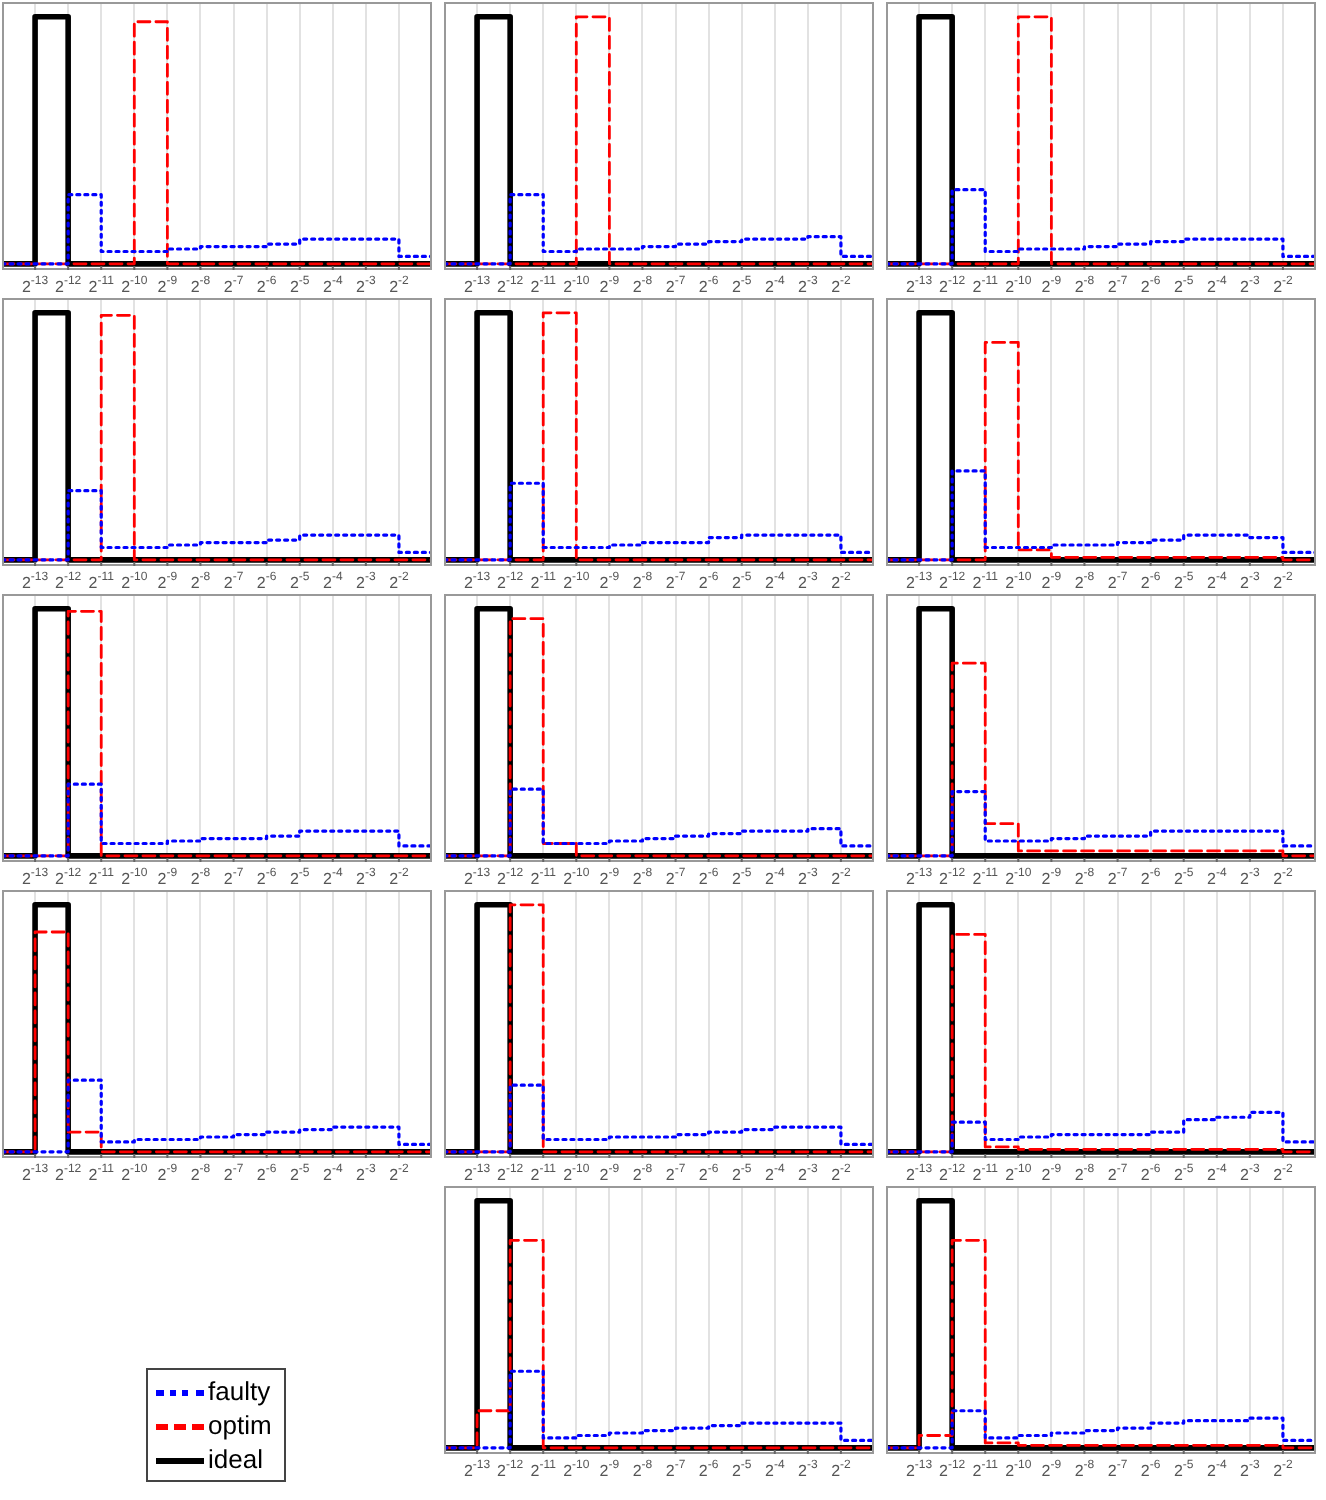 The image size is (1326, 1500). Describe the element at coordinates (240, 1425) in the screenshot. I see `legend-label: optim` at that location.